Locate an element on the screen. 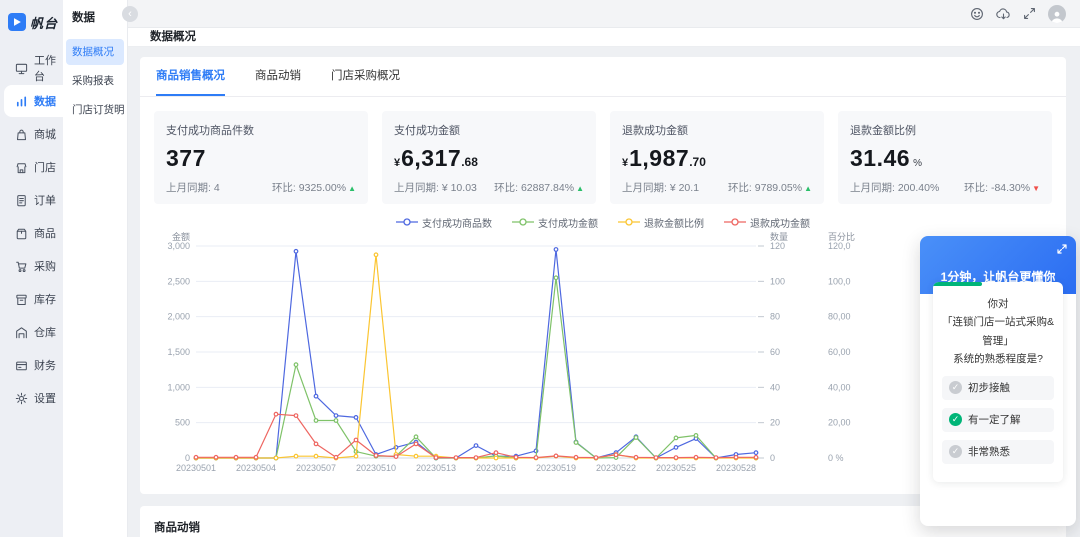 The height and width of the screenshot is (537, 1080). collapse-sidebar-button: ‹ is located at coordinates (130, 14).